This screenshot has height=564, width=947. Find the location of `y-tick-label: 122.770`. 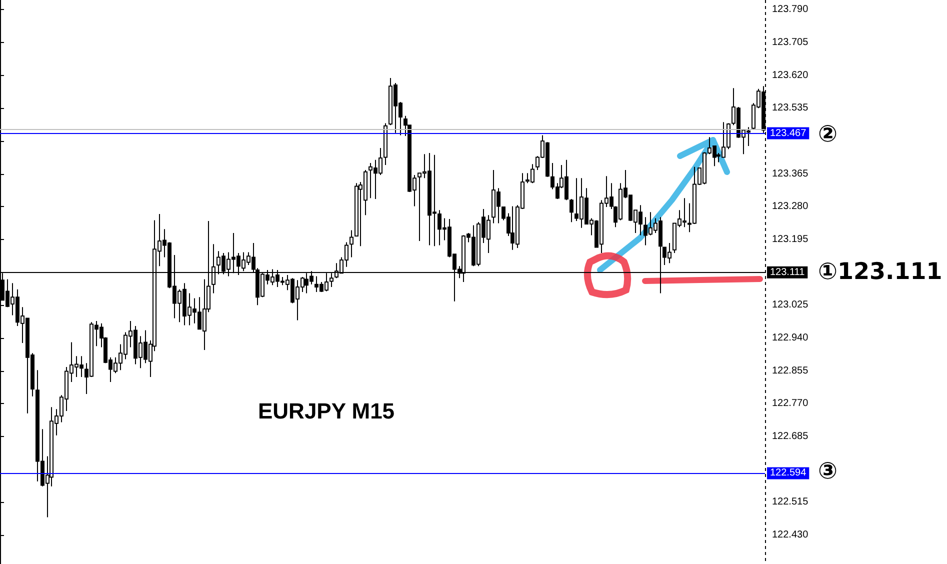

y-tick-label: 122.770 is located at coordinates (790, 404).